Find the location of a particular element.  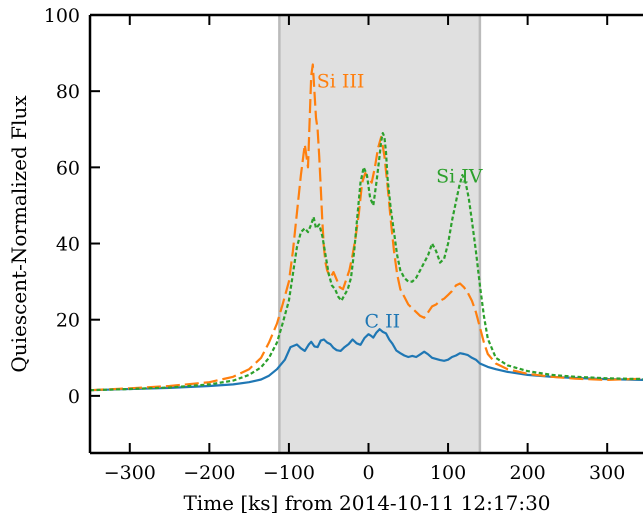

series-label-si-iv: Si IV is located at coordinates (459, 177).